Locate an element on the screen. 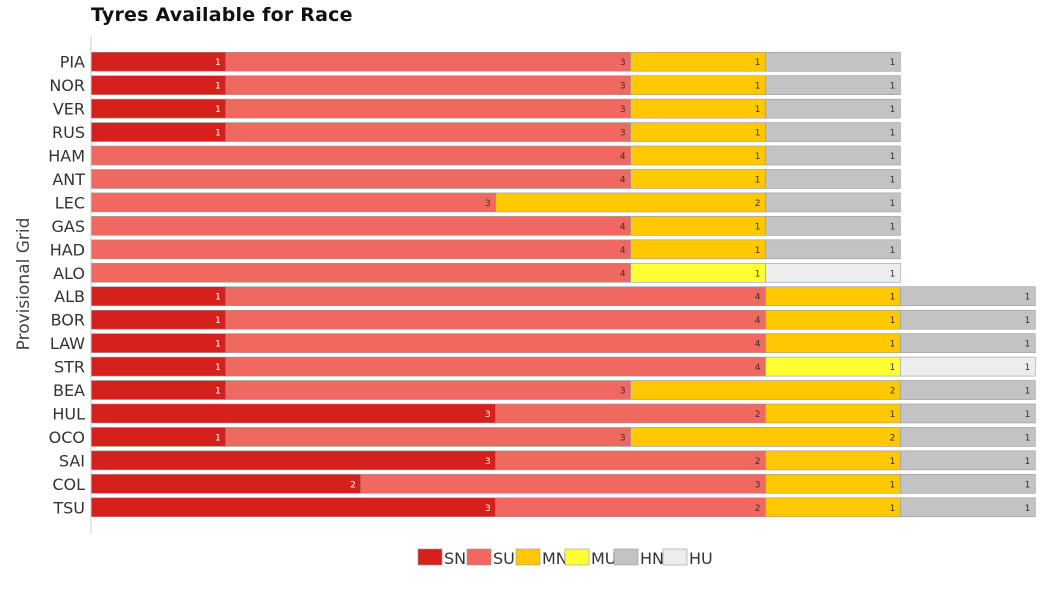  value-label-gas-su: 4 is located at coordinates (623, 227).